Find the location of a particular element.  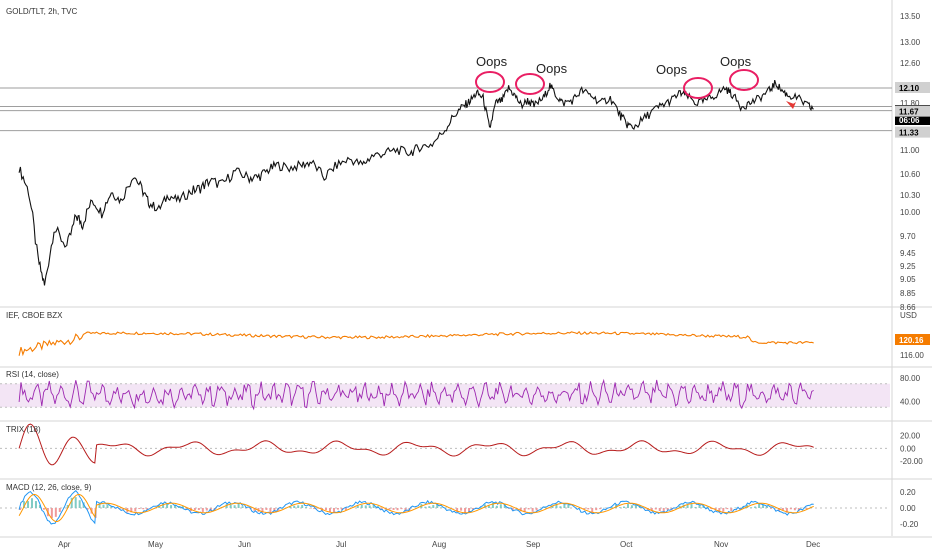

countdown-badge-bg is located at coordinates (912, 119).